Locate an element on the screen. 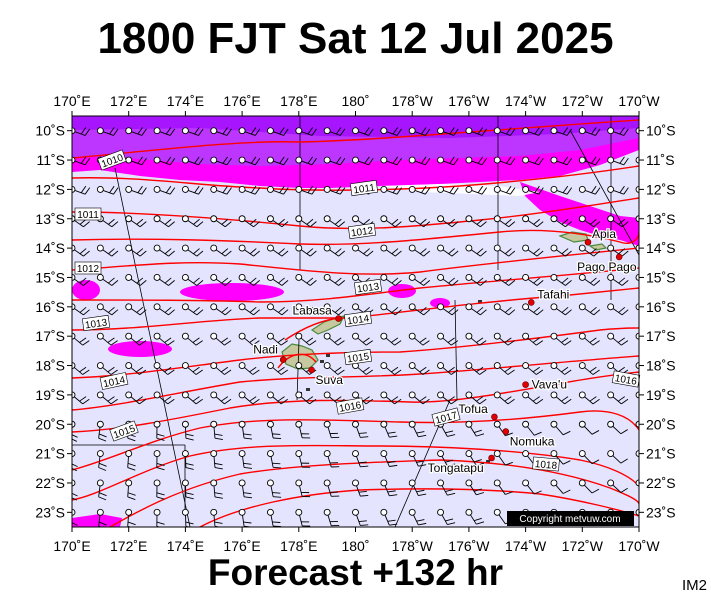  y-tick-label-left: 15˚S is located at coordinates (50, 277).